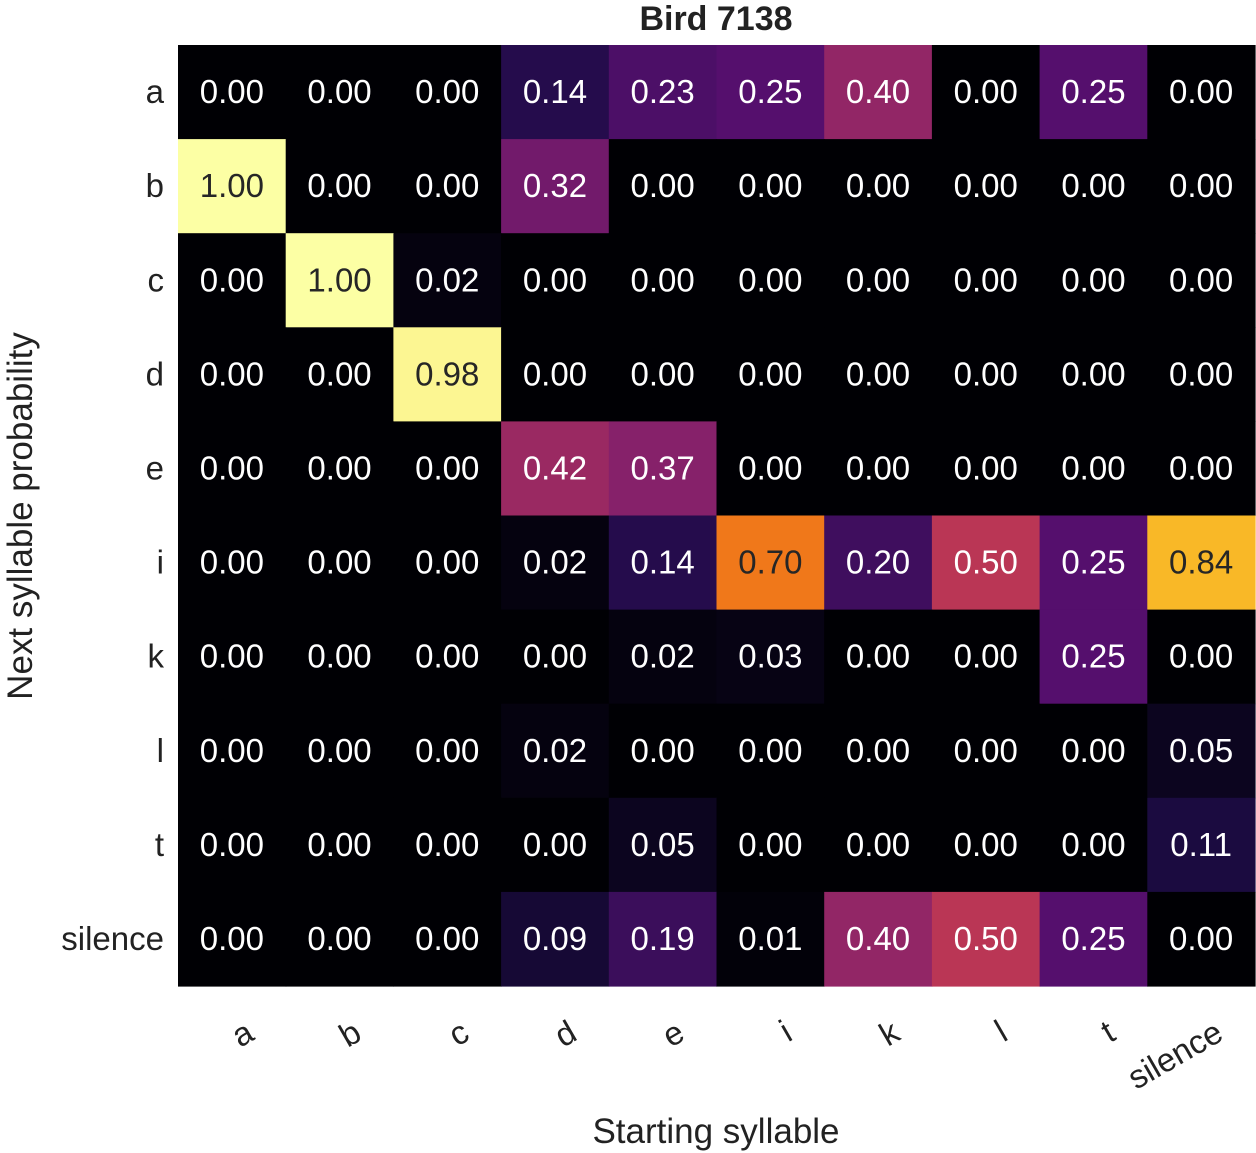 The width and height of the screenshot is (1256, 1153). What do you see at coordinates (350, 1033) in the screenshot?
I see `x-tick-label: b` at bounding box center [350, 1033].